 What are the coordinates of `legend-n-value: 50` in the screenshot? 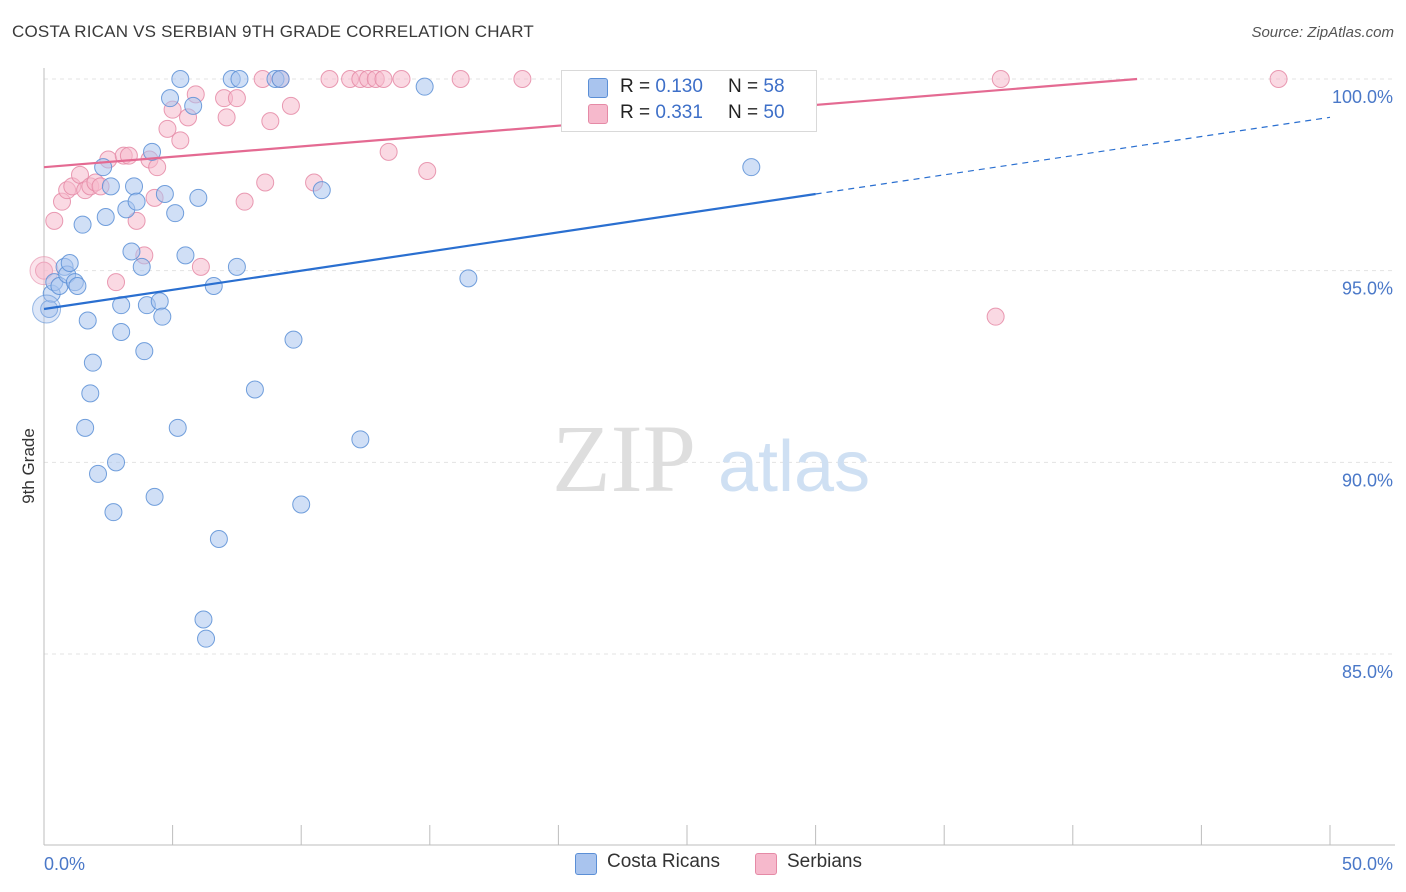 It's located at (774, 112).